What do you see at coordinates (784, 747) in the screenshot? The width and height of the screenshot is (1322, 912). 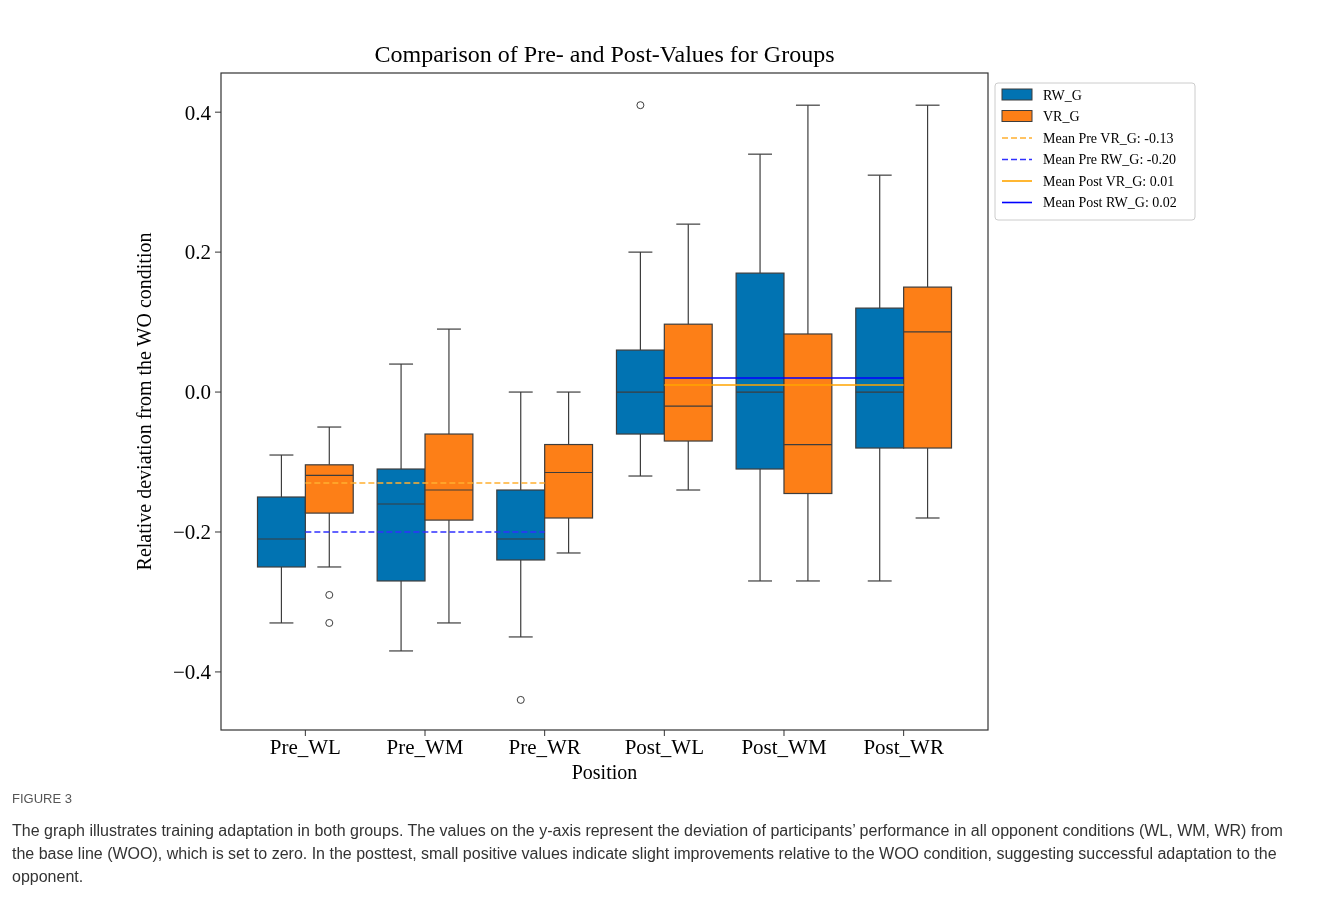 I see `x-tick-label: Post_WM` at bounding box center [784, 747].